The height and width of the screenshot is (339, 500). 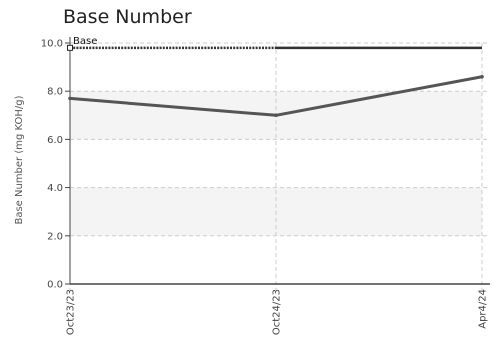 I want to click on y-tick-label: 8.0, so click(x=55, y=92).